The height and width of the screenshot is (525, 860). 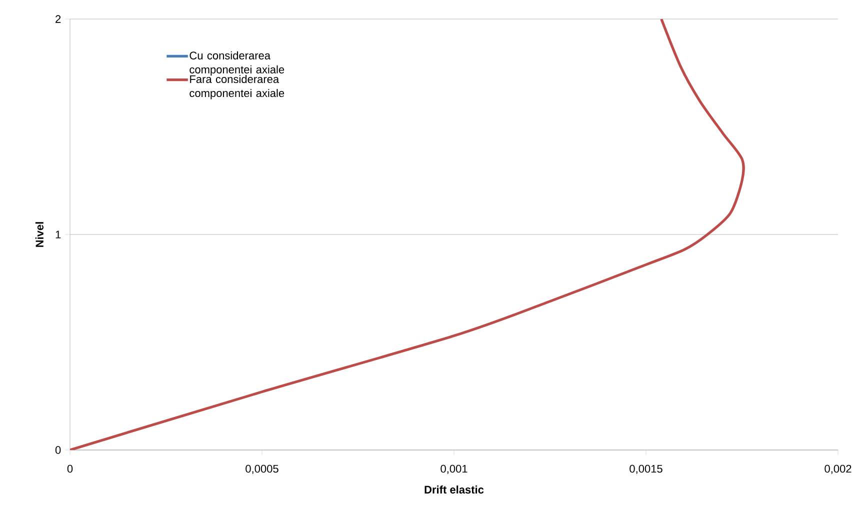 I want to click on y-tick-label: 0, so click(x=58, y=450).